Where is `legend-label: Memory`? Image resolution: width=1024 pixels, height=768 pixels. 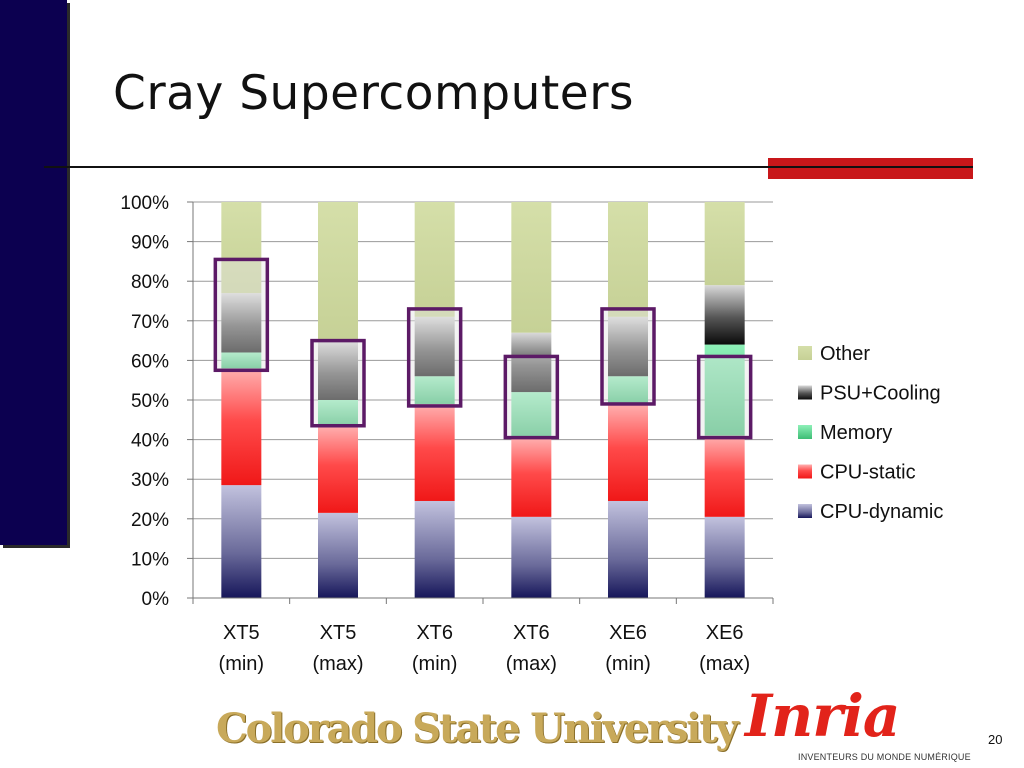 legend-label: Memory is located at coordinates (856, 433).